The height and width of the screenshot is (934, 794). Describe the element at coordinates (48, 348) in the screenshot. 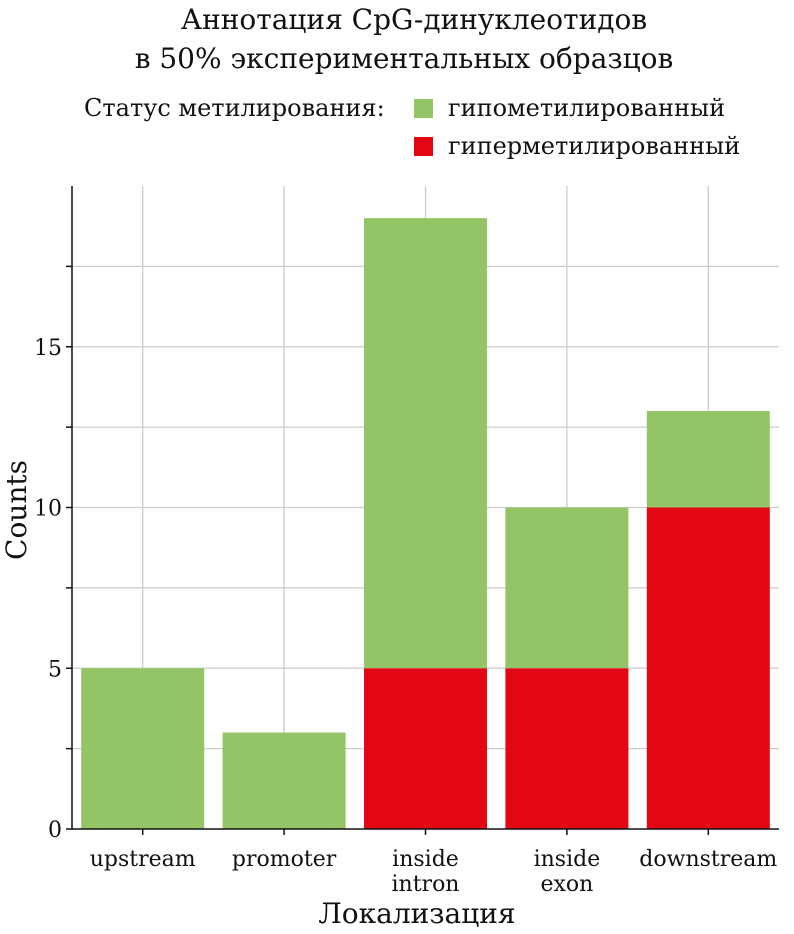

I see `y-tick-label: 15` at that location.